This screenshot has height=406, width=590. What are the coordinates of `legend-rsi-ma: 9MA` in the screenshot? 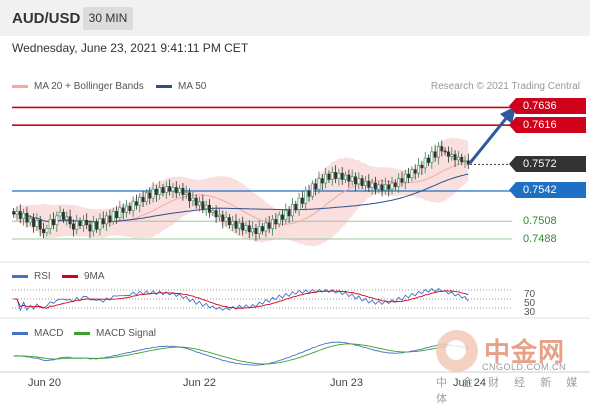 It's located at (83, 276).